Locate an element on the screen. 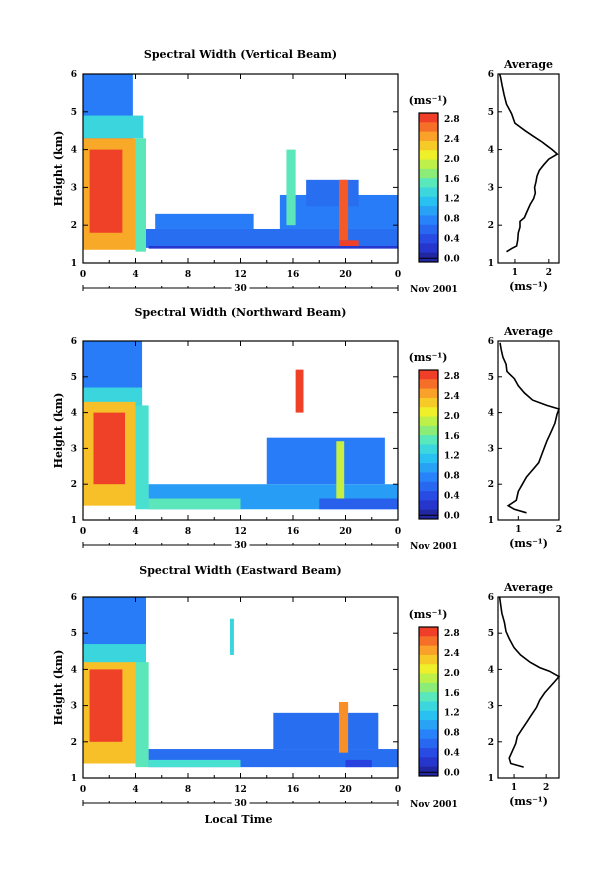  date-day-bg is located at coordinates (240, 802).